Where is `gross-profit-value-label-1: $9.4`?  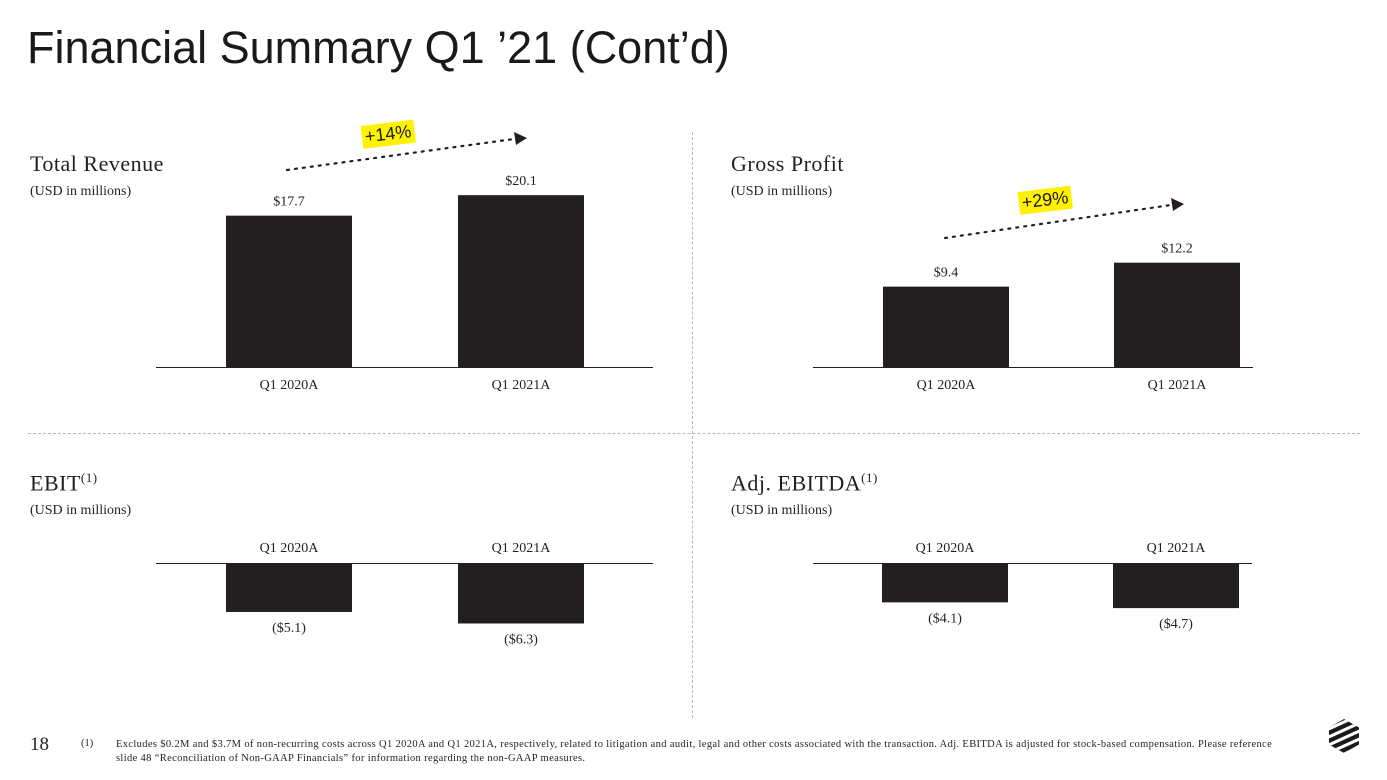
gross-profit-value-label-1: $9.4 is located at coordinates (946, 273).